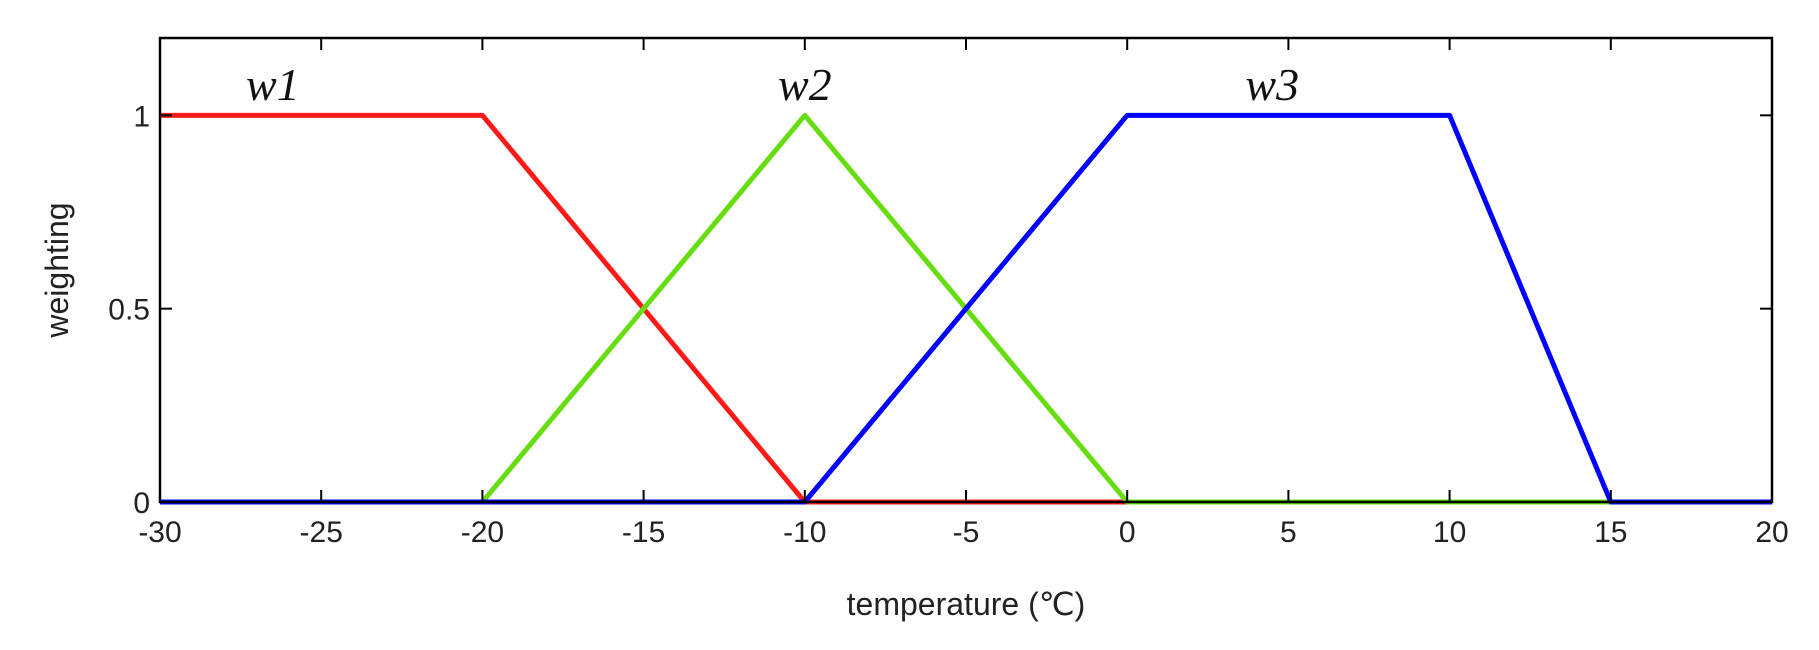 Image resolution: width=1819 pixels, height=650 pixels. What do you see at coordinates (141, 116) in the screenshot?
I see `y-tick-label: 1` at bounding box center [141, 116].